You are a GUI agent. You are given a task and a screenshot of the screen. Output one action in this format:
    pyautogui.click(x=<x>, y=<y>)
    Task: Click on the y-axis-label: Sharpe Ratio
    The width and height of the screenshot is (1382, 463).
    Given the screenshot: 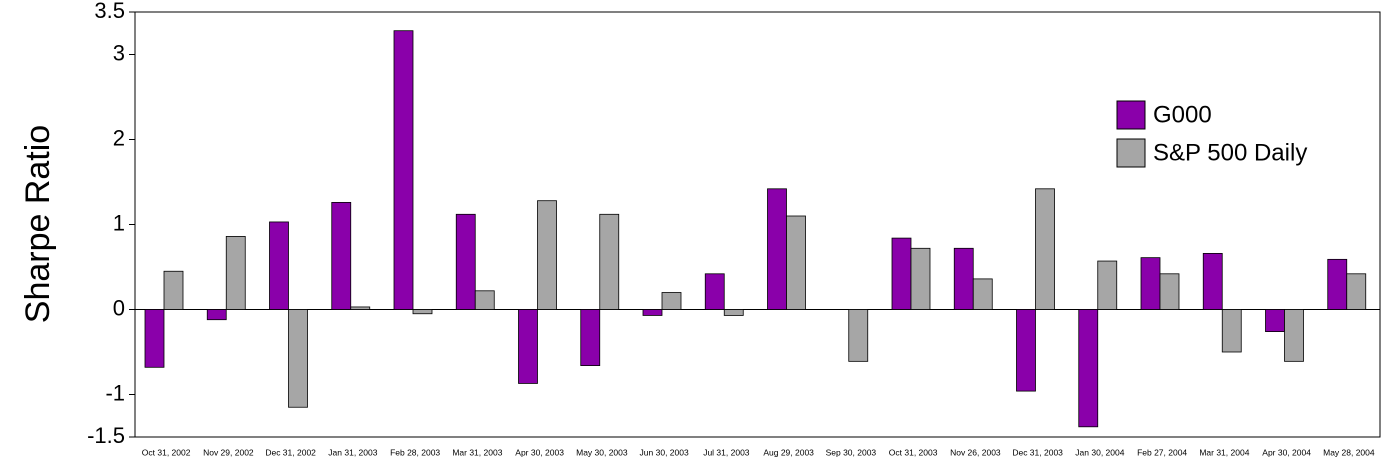 What is the action you would take?
    pyautogui.click(x=38, y=224)
    